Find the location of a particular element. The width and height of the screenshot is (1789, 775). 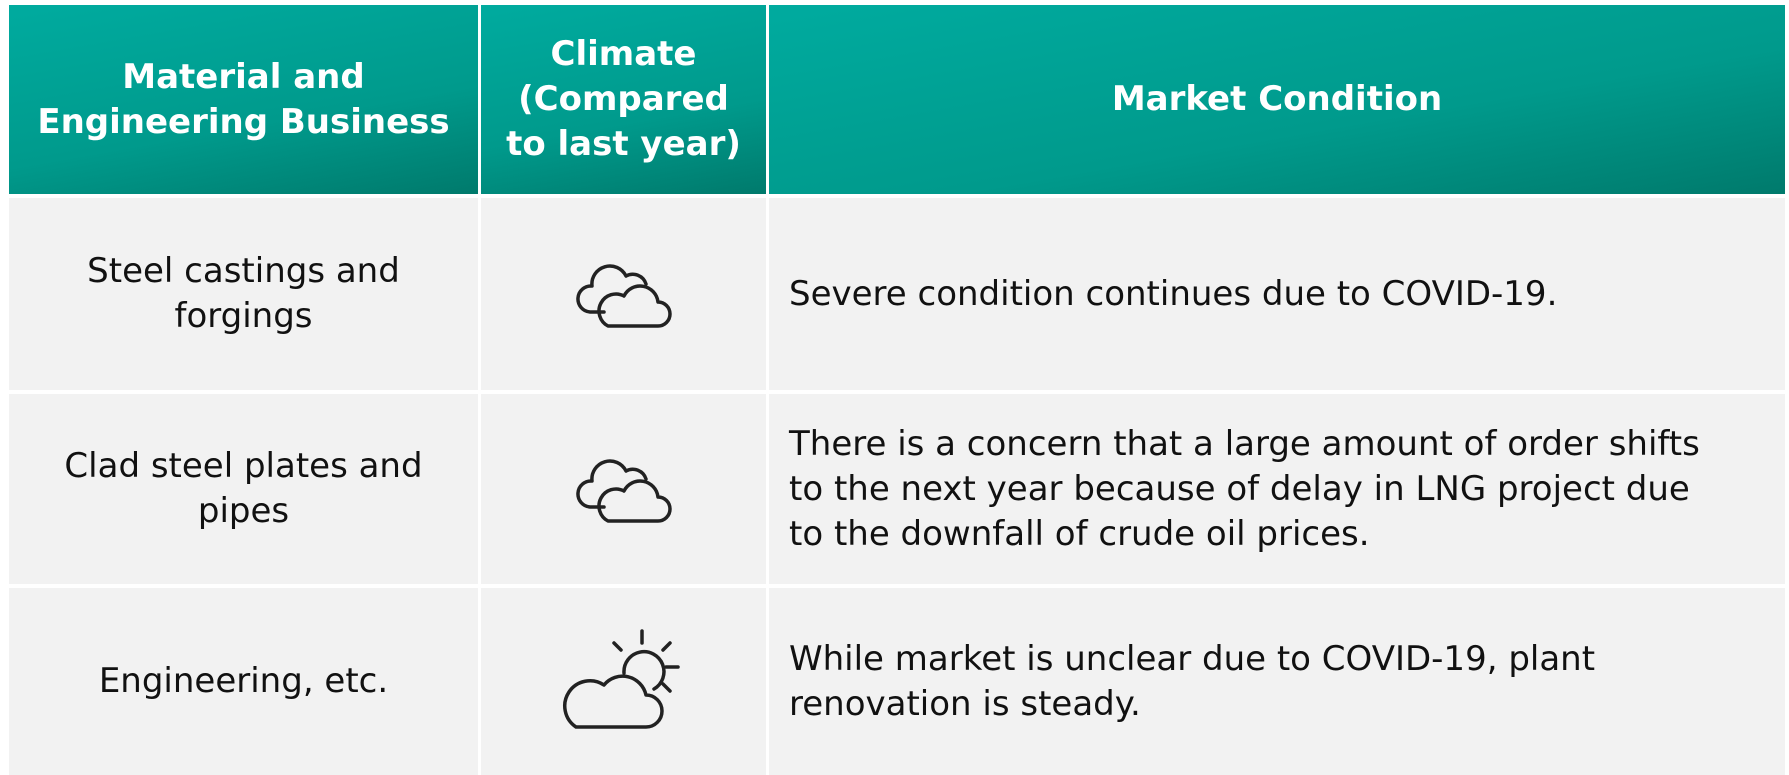

text-line: forgings is located at coordinates (243, 316).